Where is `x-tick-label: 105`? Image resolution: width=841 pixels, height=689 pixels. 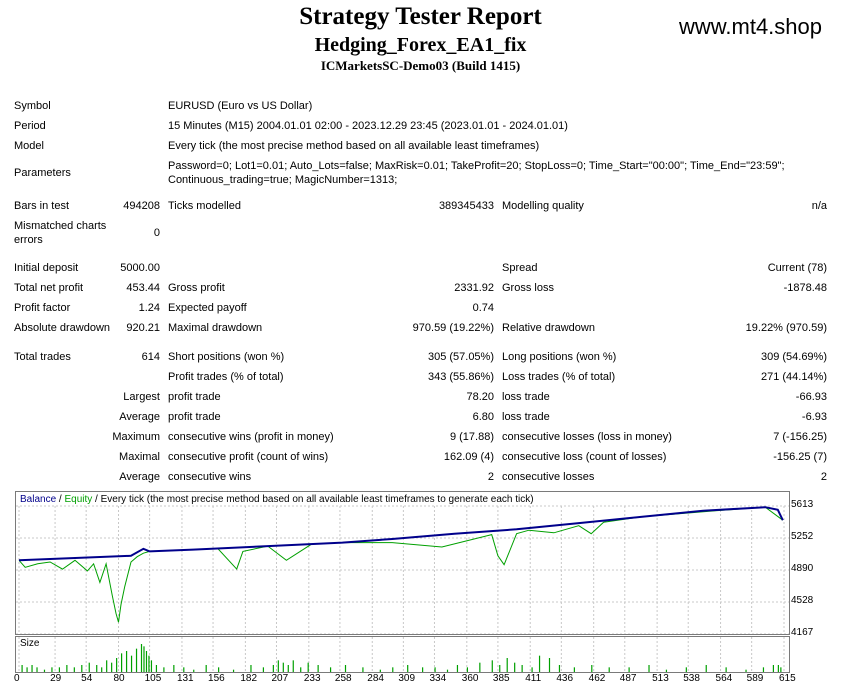
x-tick-label: 105 is located at coordinates (153, 678).